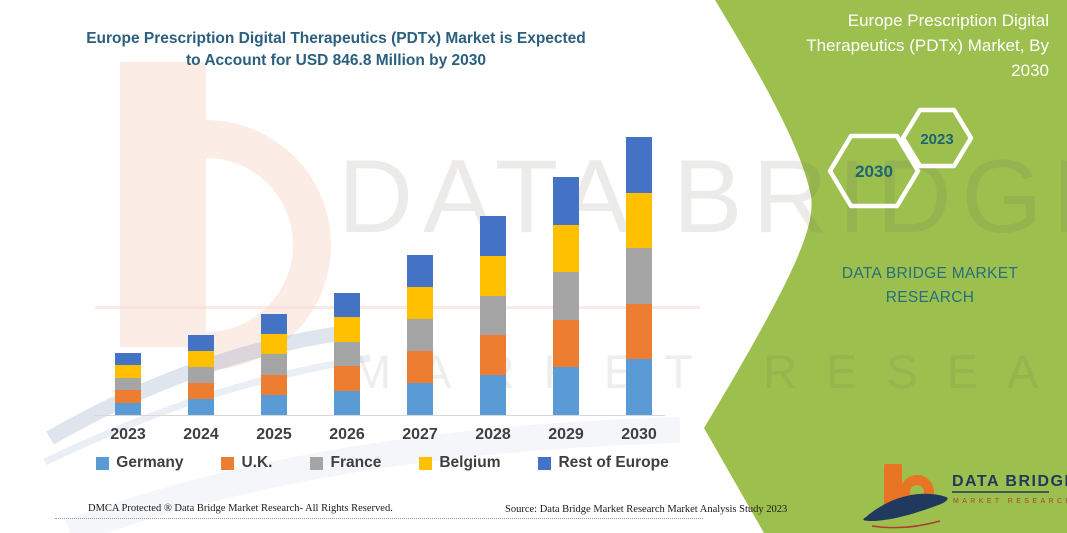 Image resolution: width=1067 pixels, height=533 pixels. Describe the element at coordinates (397, 307) in the screenshot. I see `watermark-red-line` at that location.